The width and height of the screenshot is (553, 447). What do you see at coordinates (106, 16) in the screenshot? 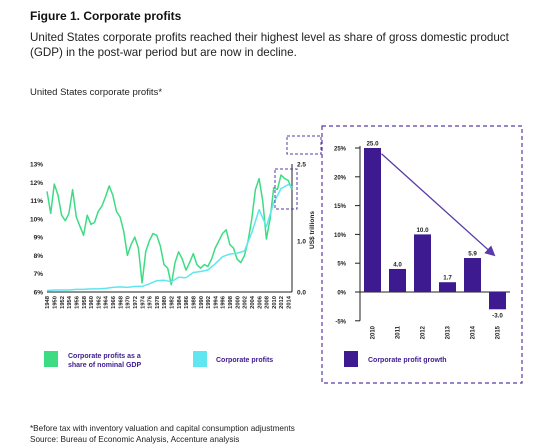
I see `figure-title: Figure 1. Corporate profits` at bounding box center [106, 16].